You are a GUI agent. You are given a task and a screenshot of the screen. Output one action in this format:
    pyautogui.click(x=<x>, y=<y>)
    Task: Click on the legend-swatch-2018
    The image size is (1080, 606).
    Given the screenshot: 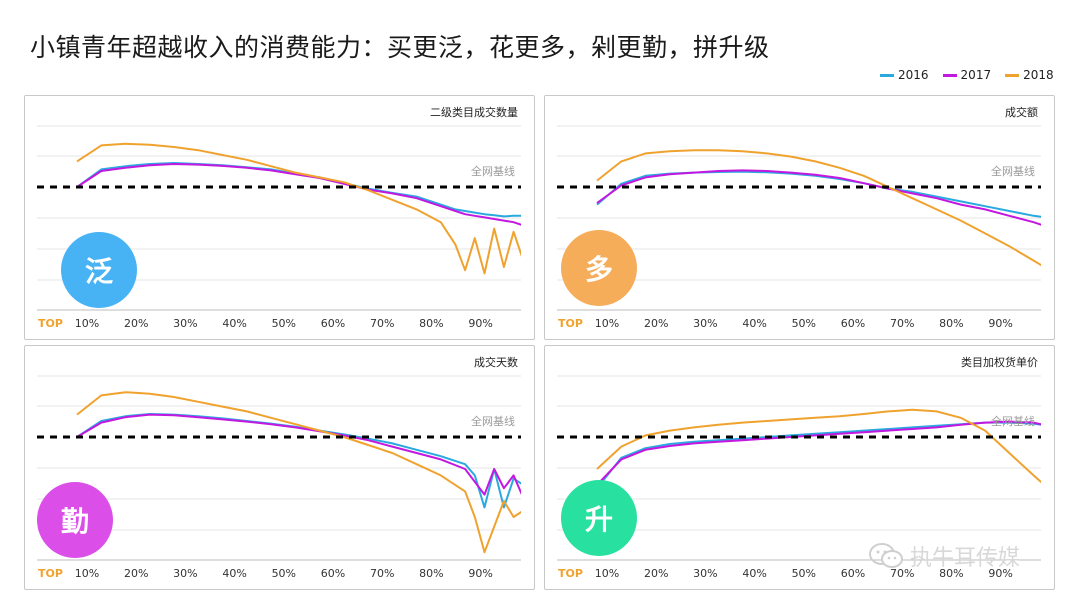 What is the action you would take?
    pyautogui.click(x=1012, y=75)
    